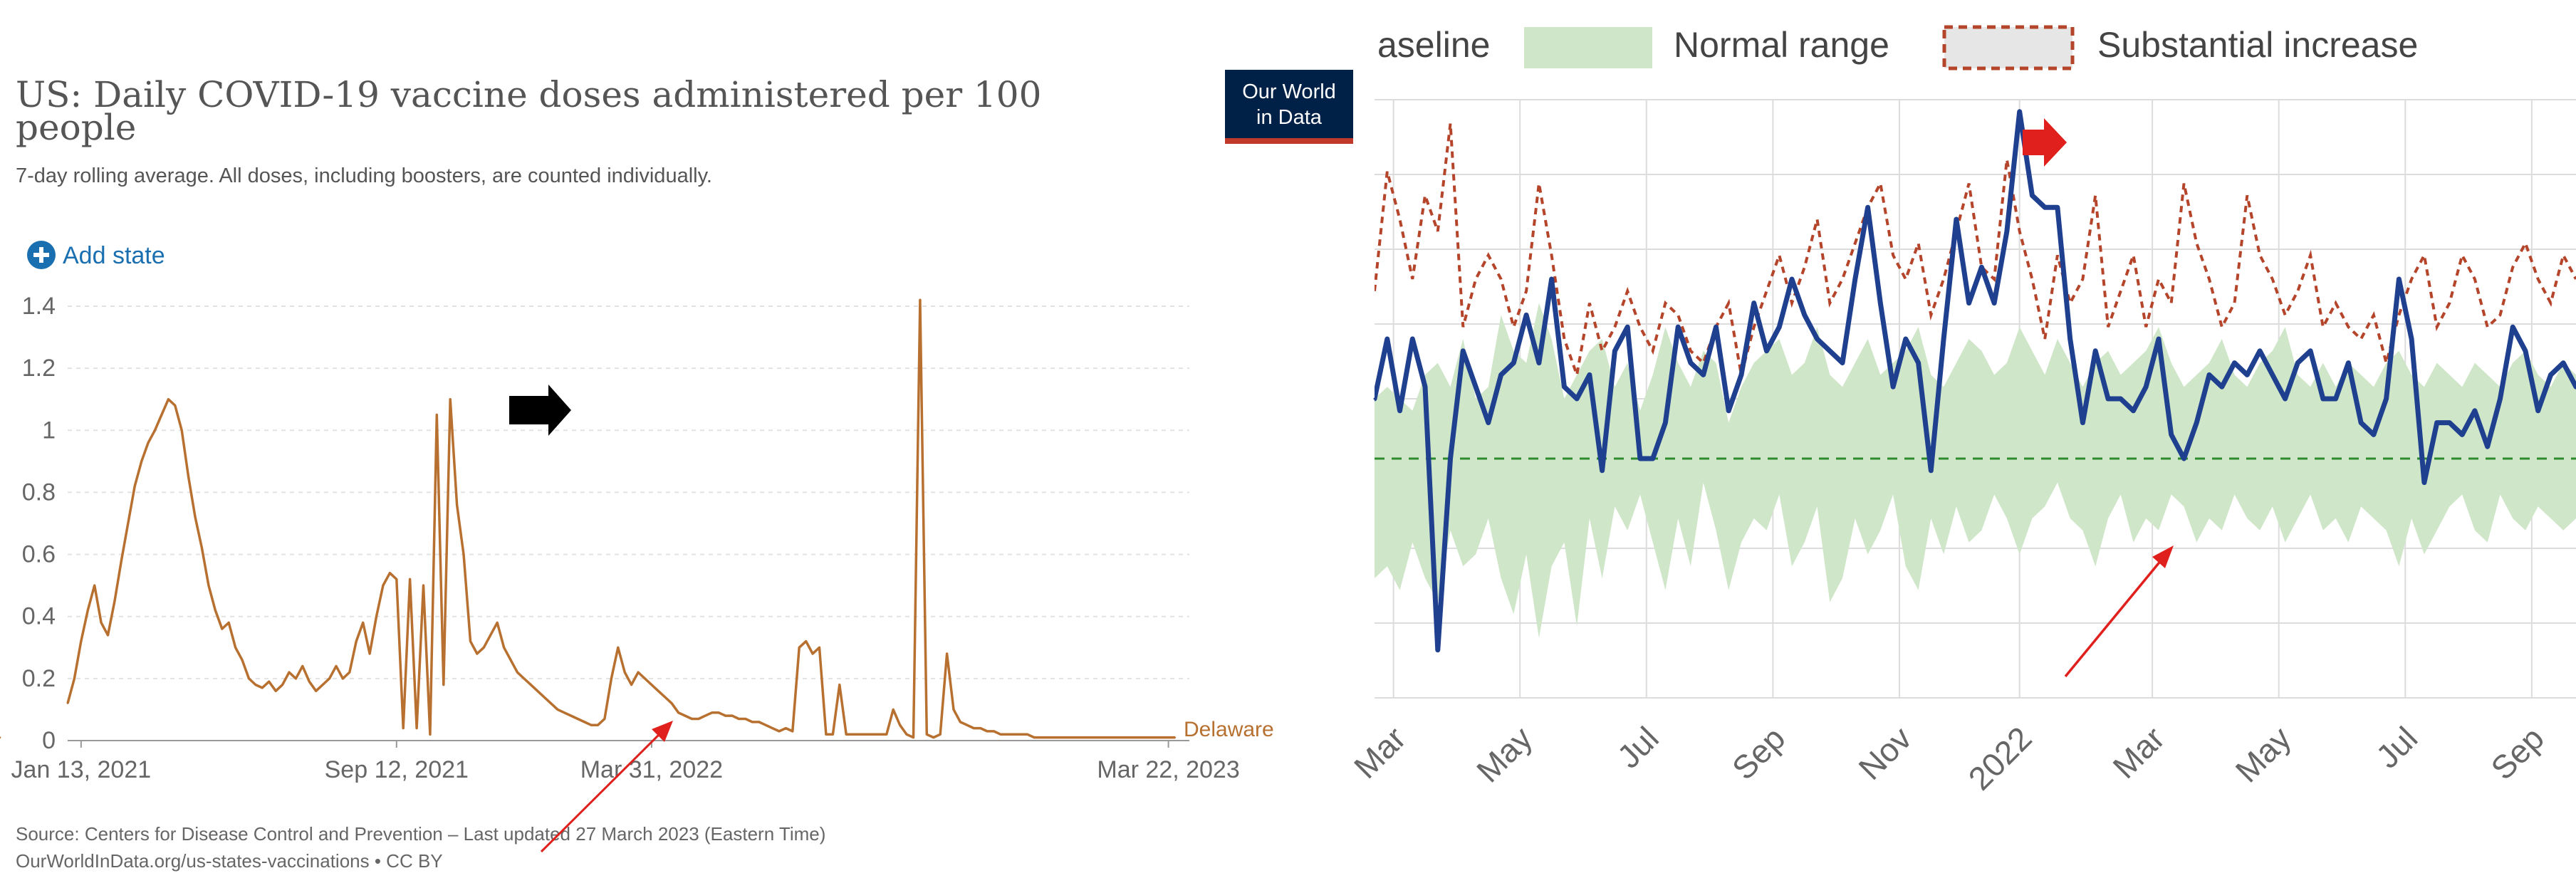 The height and width of the screenshot is (883, 2576). Describe the element at coordinates (39, 492) in the screenshot. I see `left-y-tick-label: 0.8` at that location.